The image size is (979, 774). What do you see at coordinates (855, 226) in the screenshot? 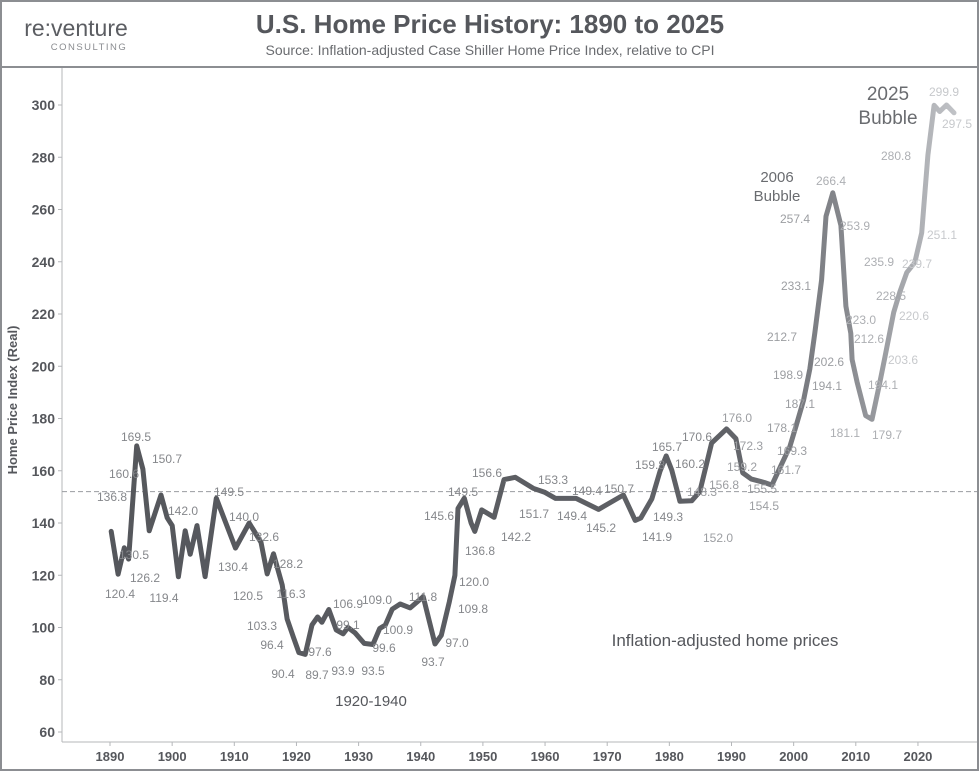
I see `data-label: 253.9` at bounding box center [855, 226].